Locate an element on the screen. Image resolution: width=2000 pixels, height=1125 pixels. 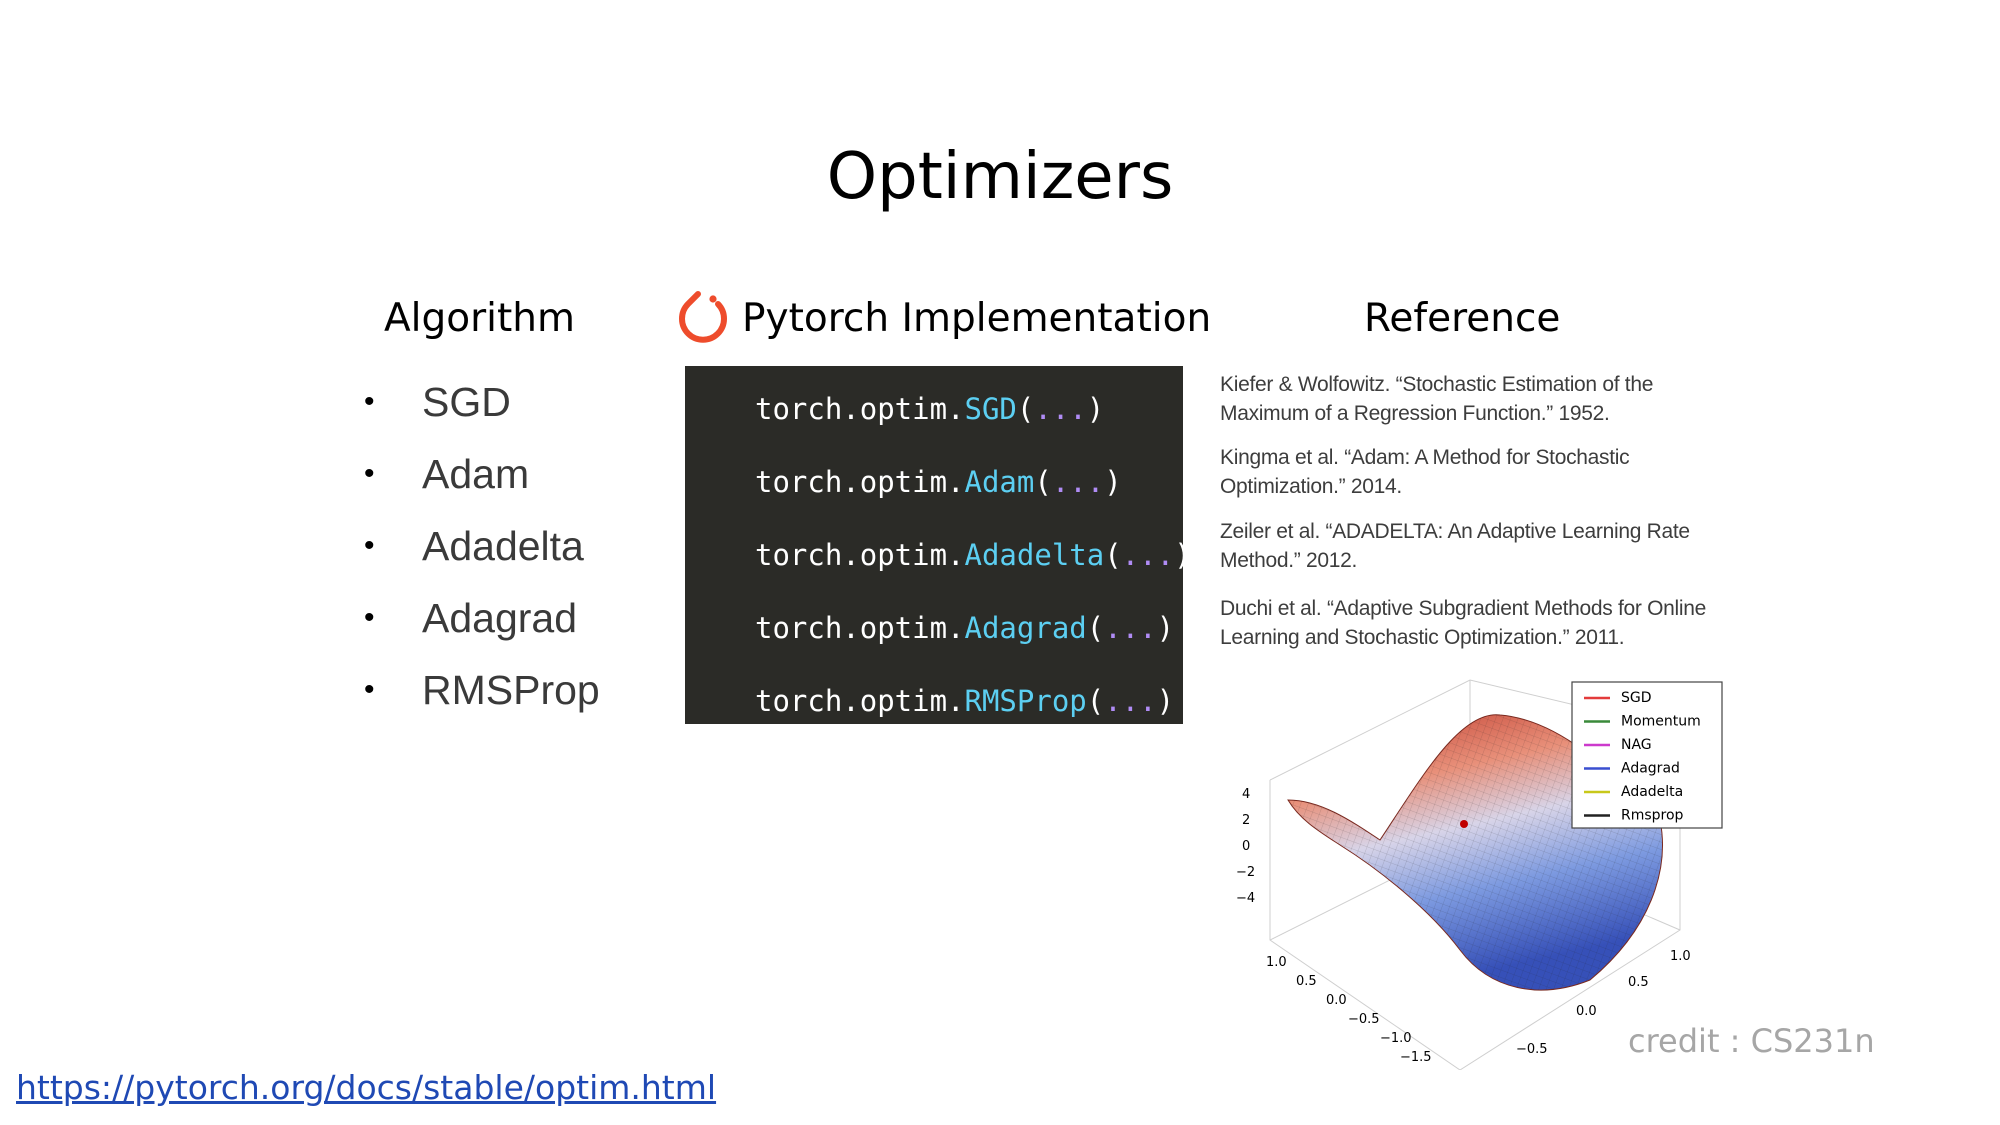
y-tick-label: −0.5 is located at coordinates (1532, 1049).